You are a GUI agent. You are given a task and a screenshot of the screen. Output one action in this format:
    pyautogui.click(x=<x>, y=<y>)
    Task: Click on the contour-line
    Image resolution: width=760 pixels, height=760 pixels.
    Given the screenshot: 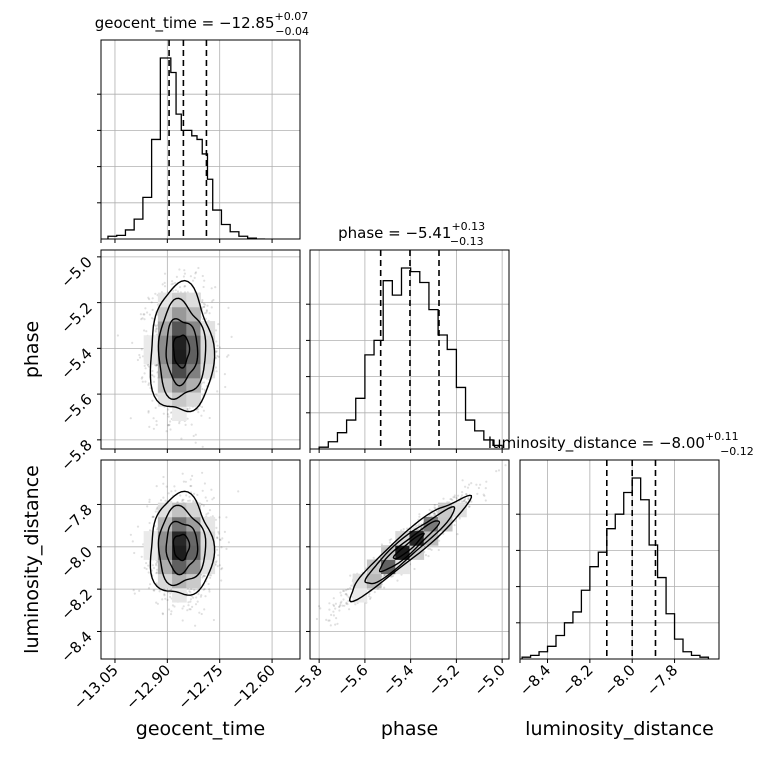 What is the action you would take?
    pyautogui.click(x=182, y=346)
    